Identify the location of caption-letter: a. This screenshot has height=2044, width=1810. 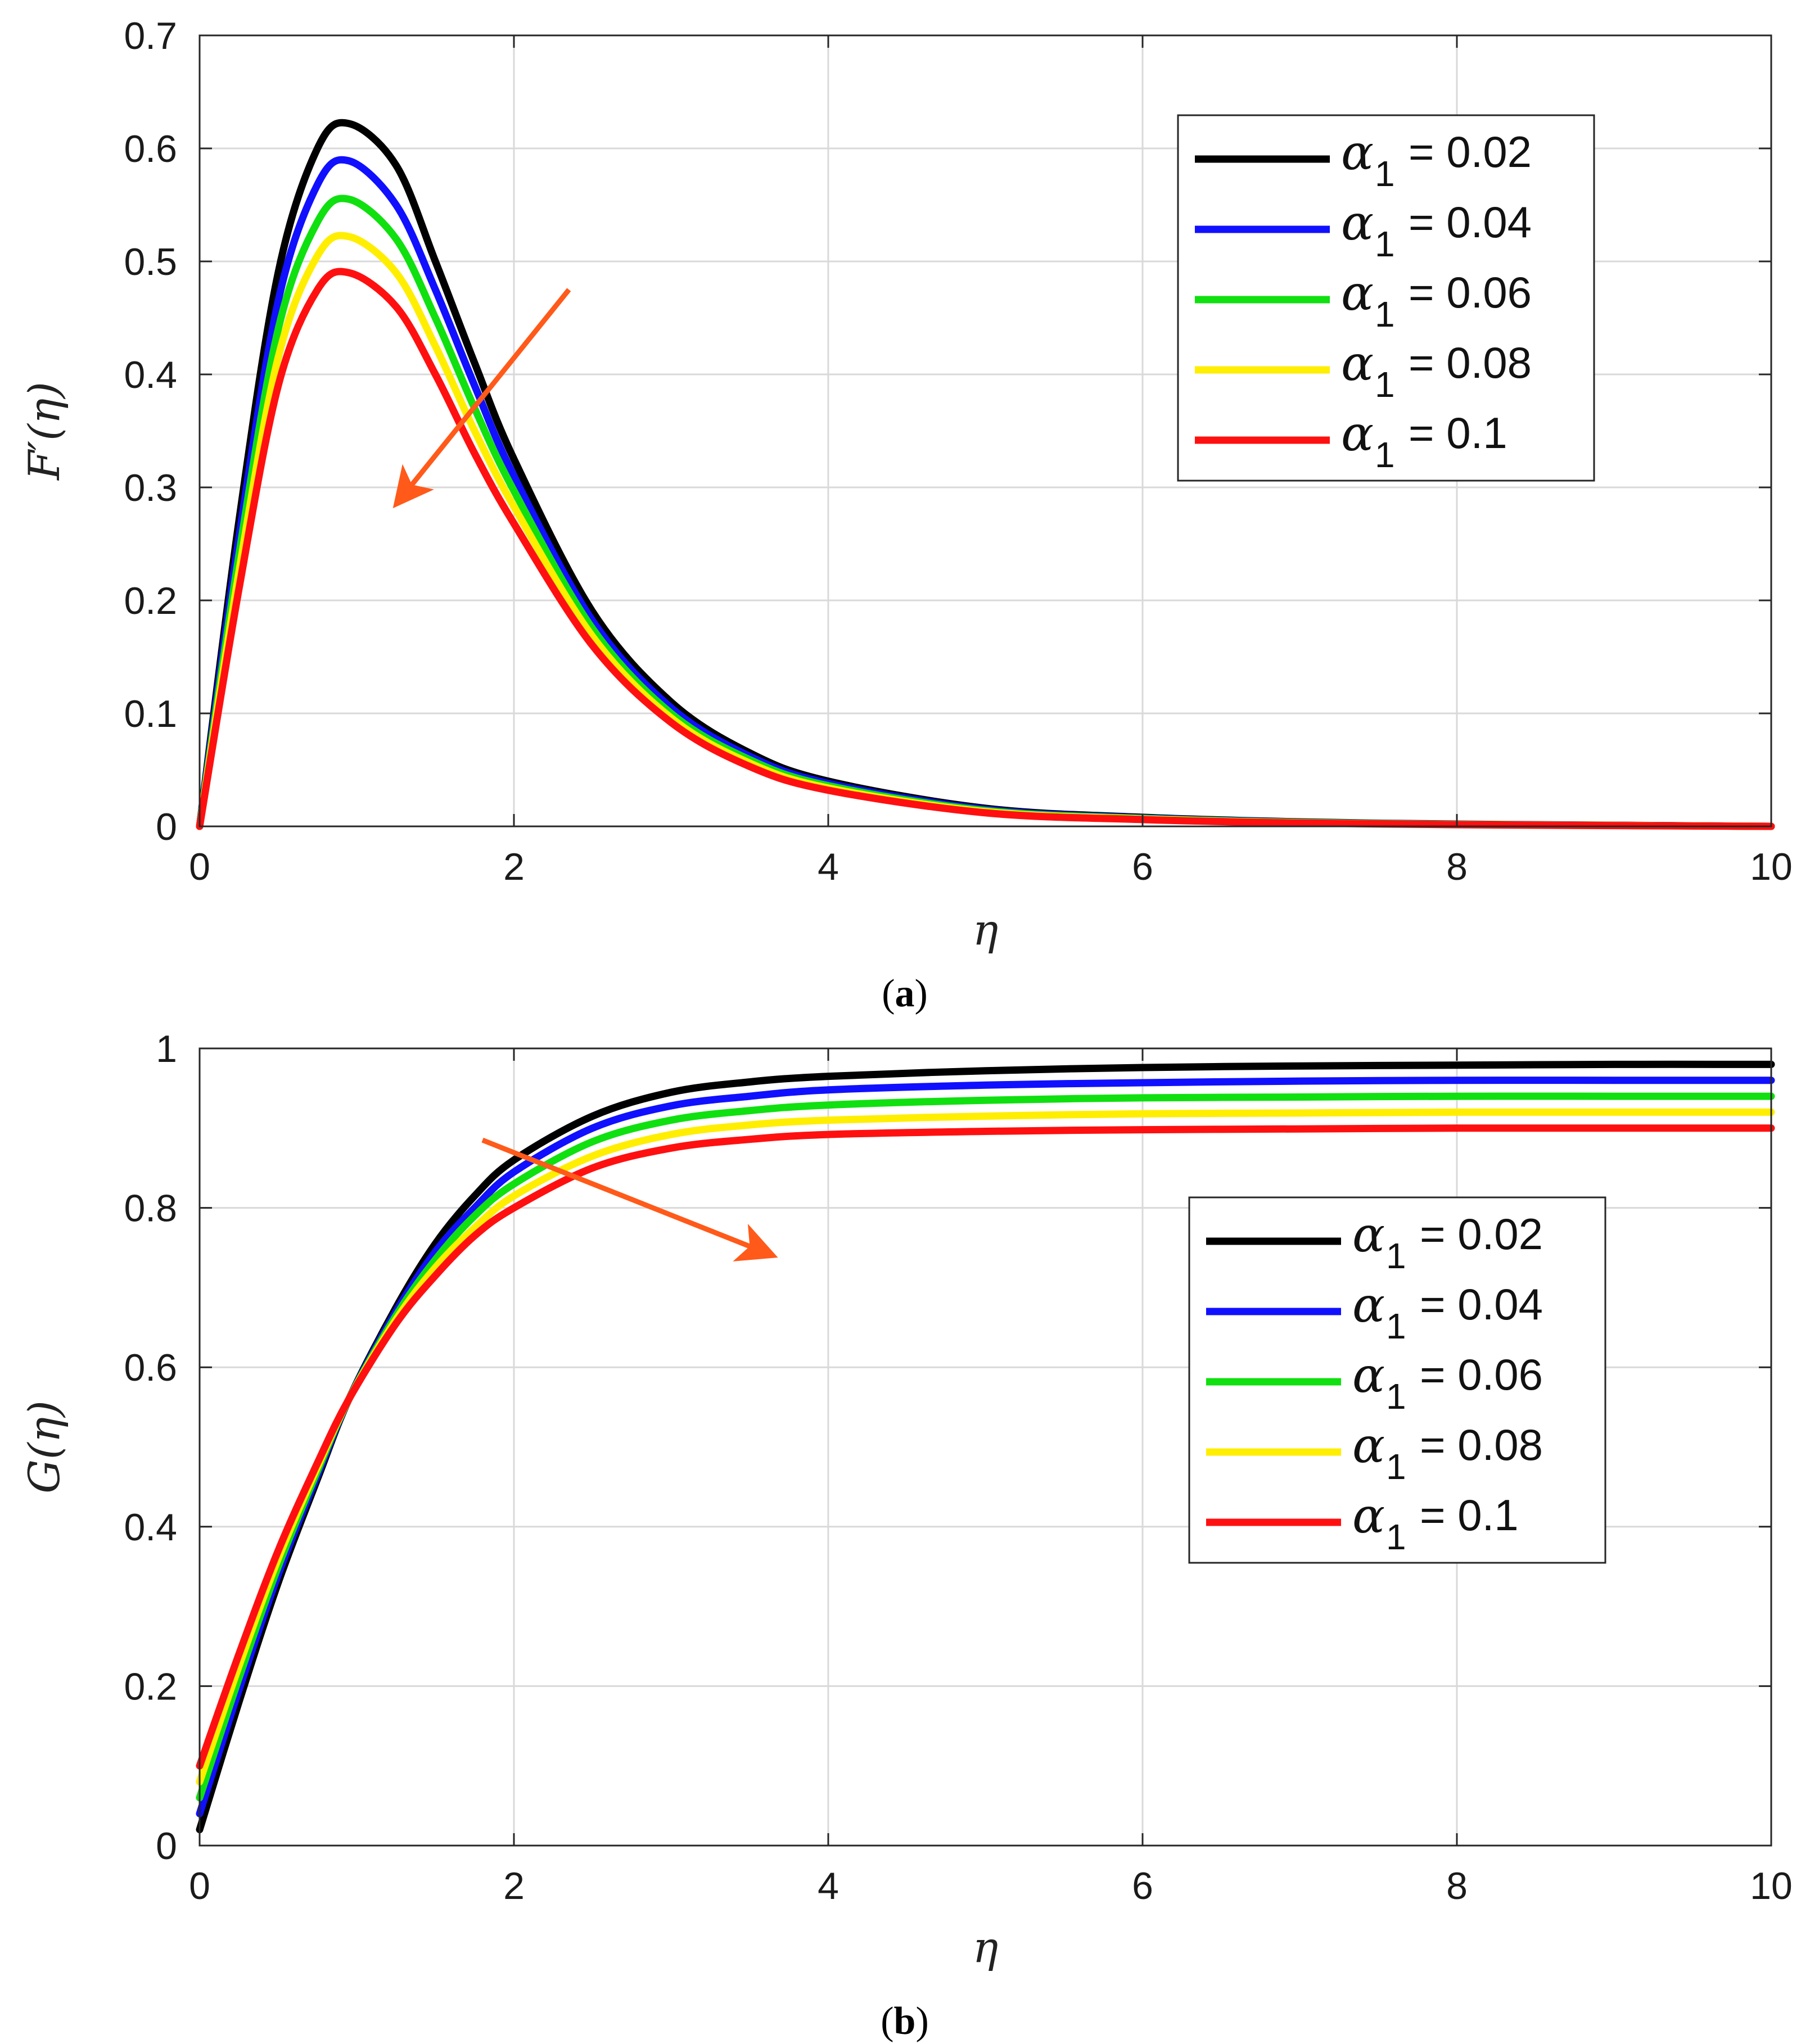
(905, 994).